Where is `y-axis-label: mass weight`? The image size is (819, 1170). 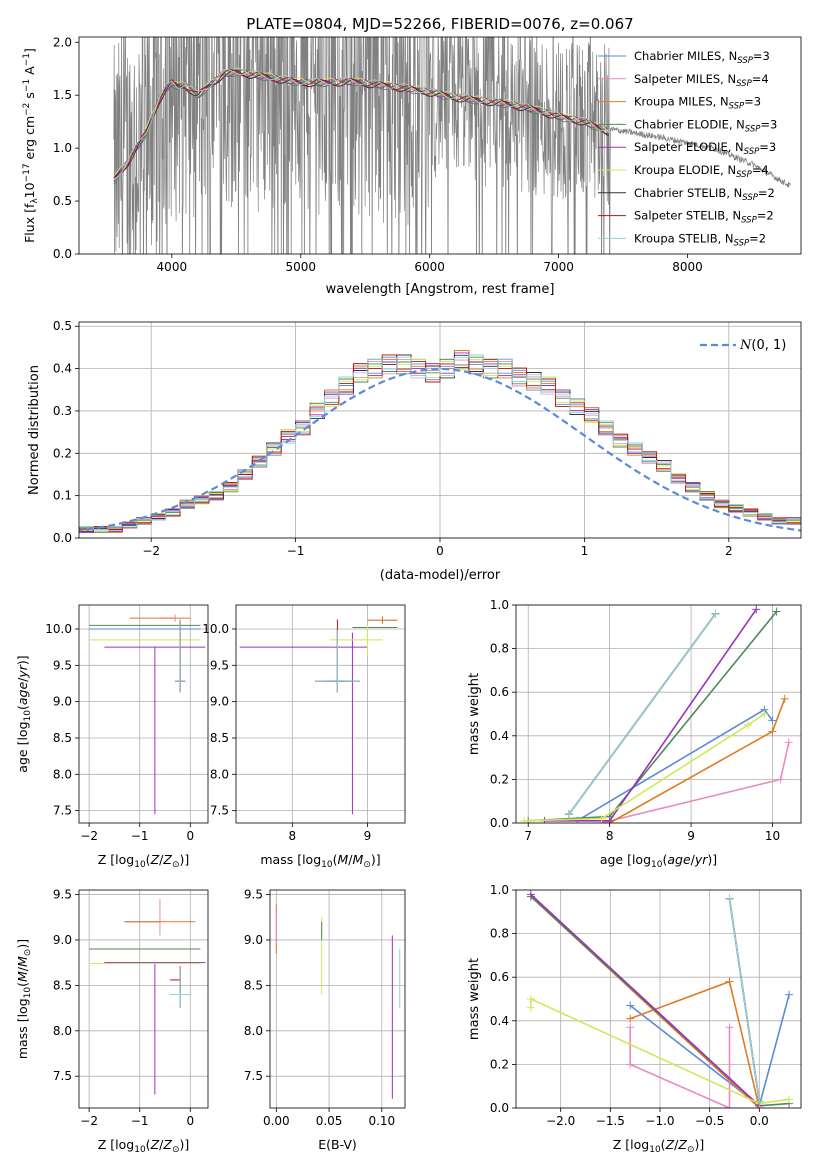
y-axis-label: mass weight is located at coordinates (474, 714).